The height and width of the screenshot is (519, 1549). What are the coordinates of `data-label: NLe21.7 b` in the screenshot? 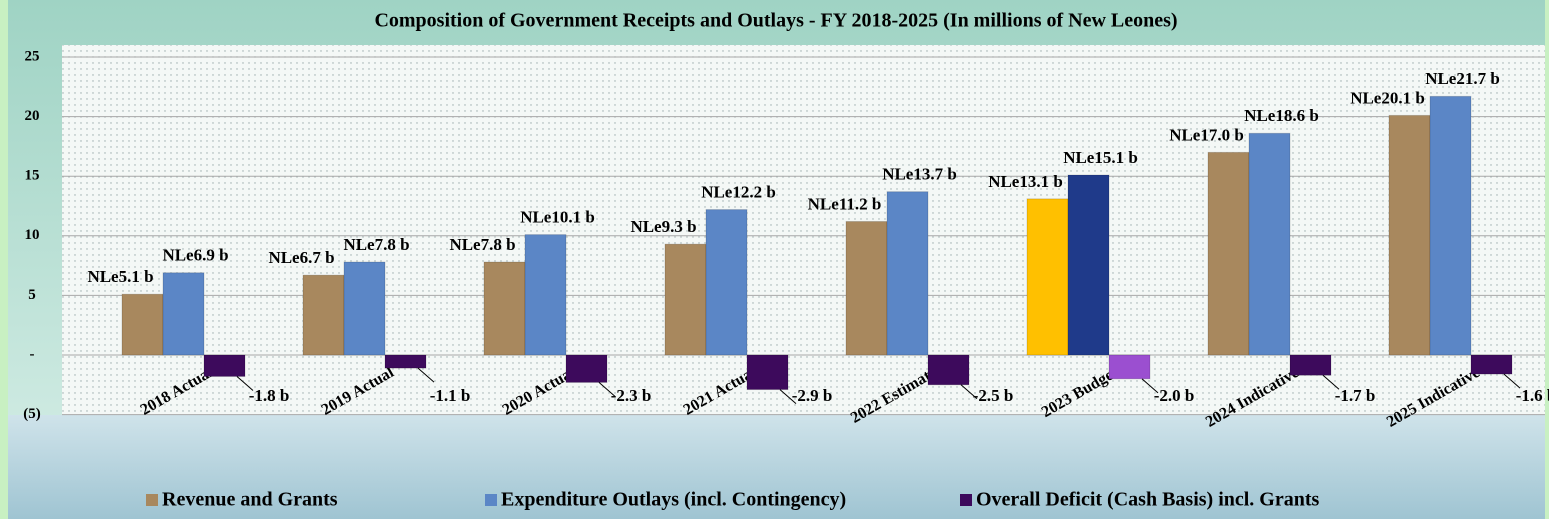 It's located at (1462, 78).